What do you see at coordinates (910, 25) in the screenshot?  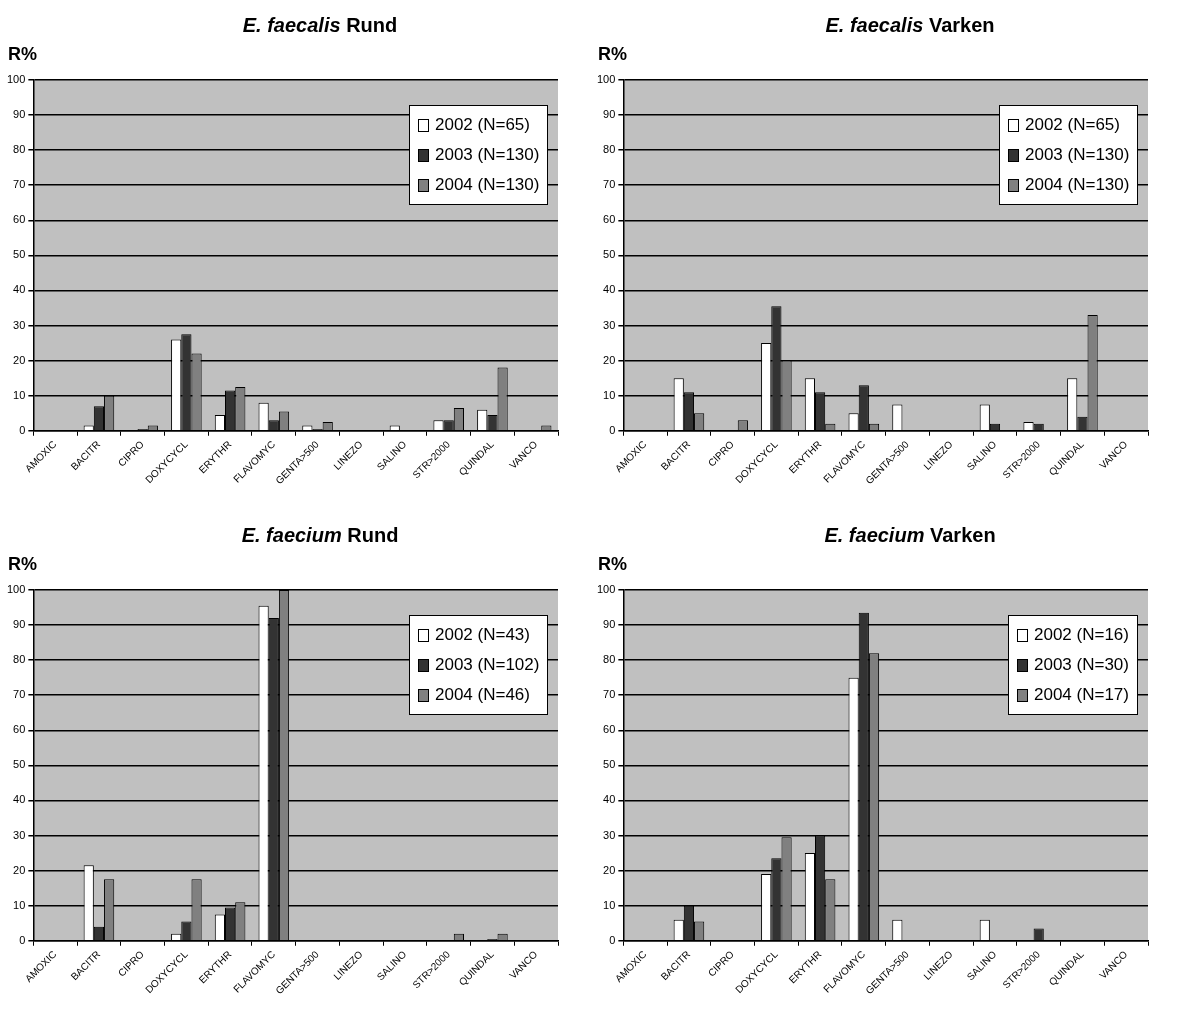 I see `chart-title: E. faecalis Varken` at bounding box center [910, 25].